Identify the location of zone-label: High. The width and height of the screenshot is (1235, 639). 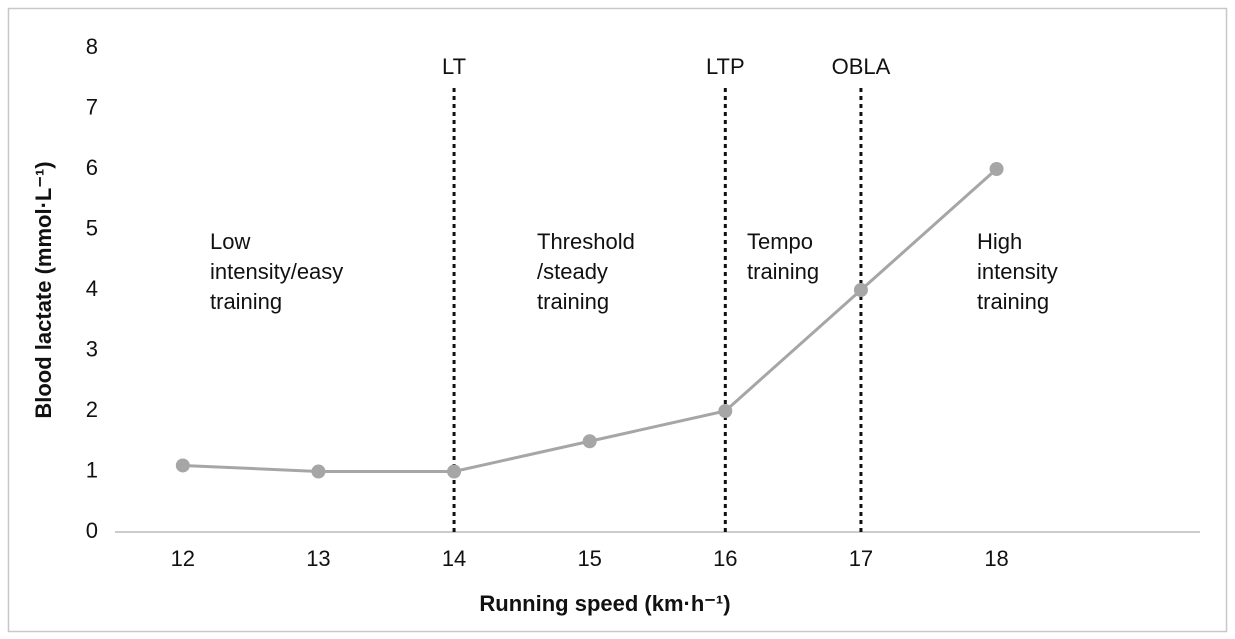
(999, 241).